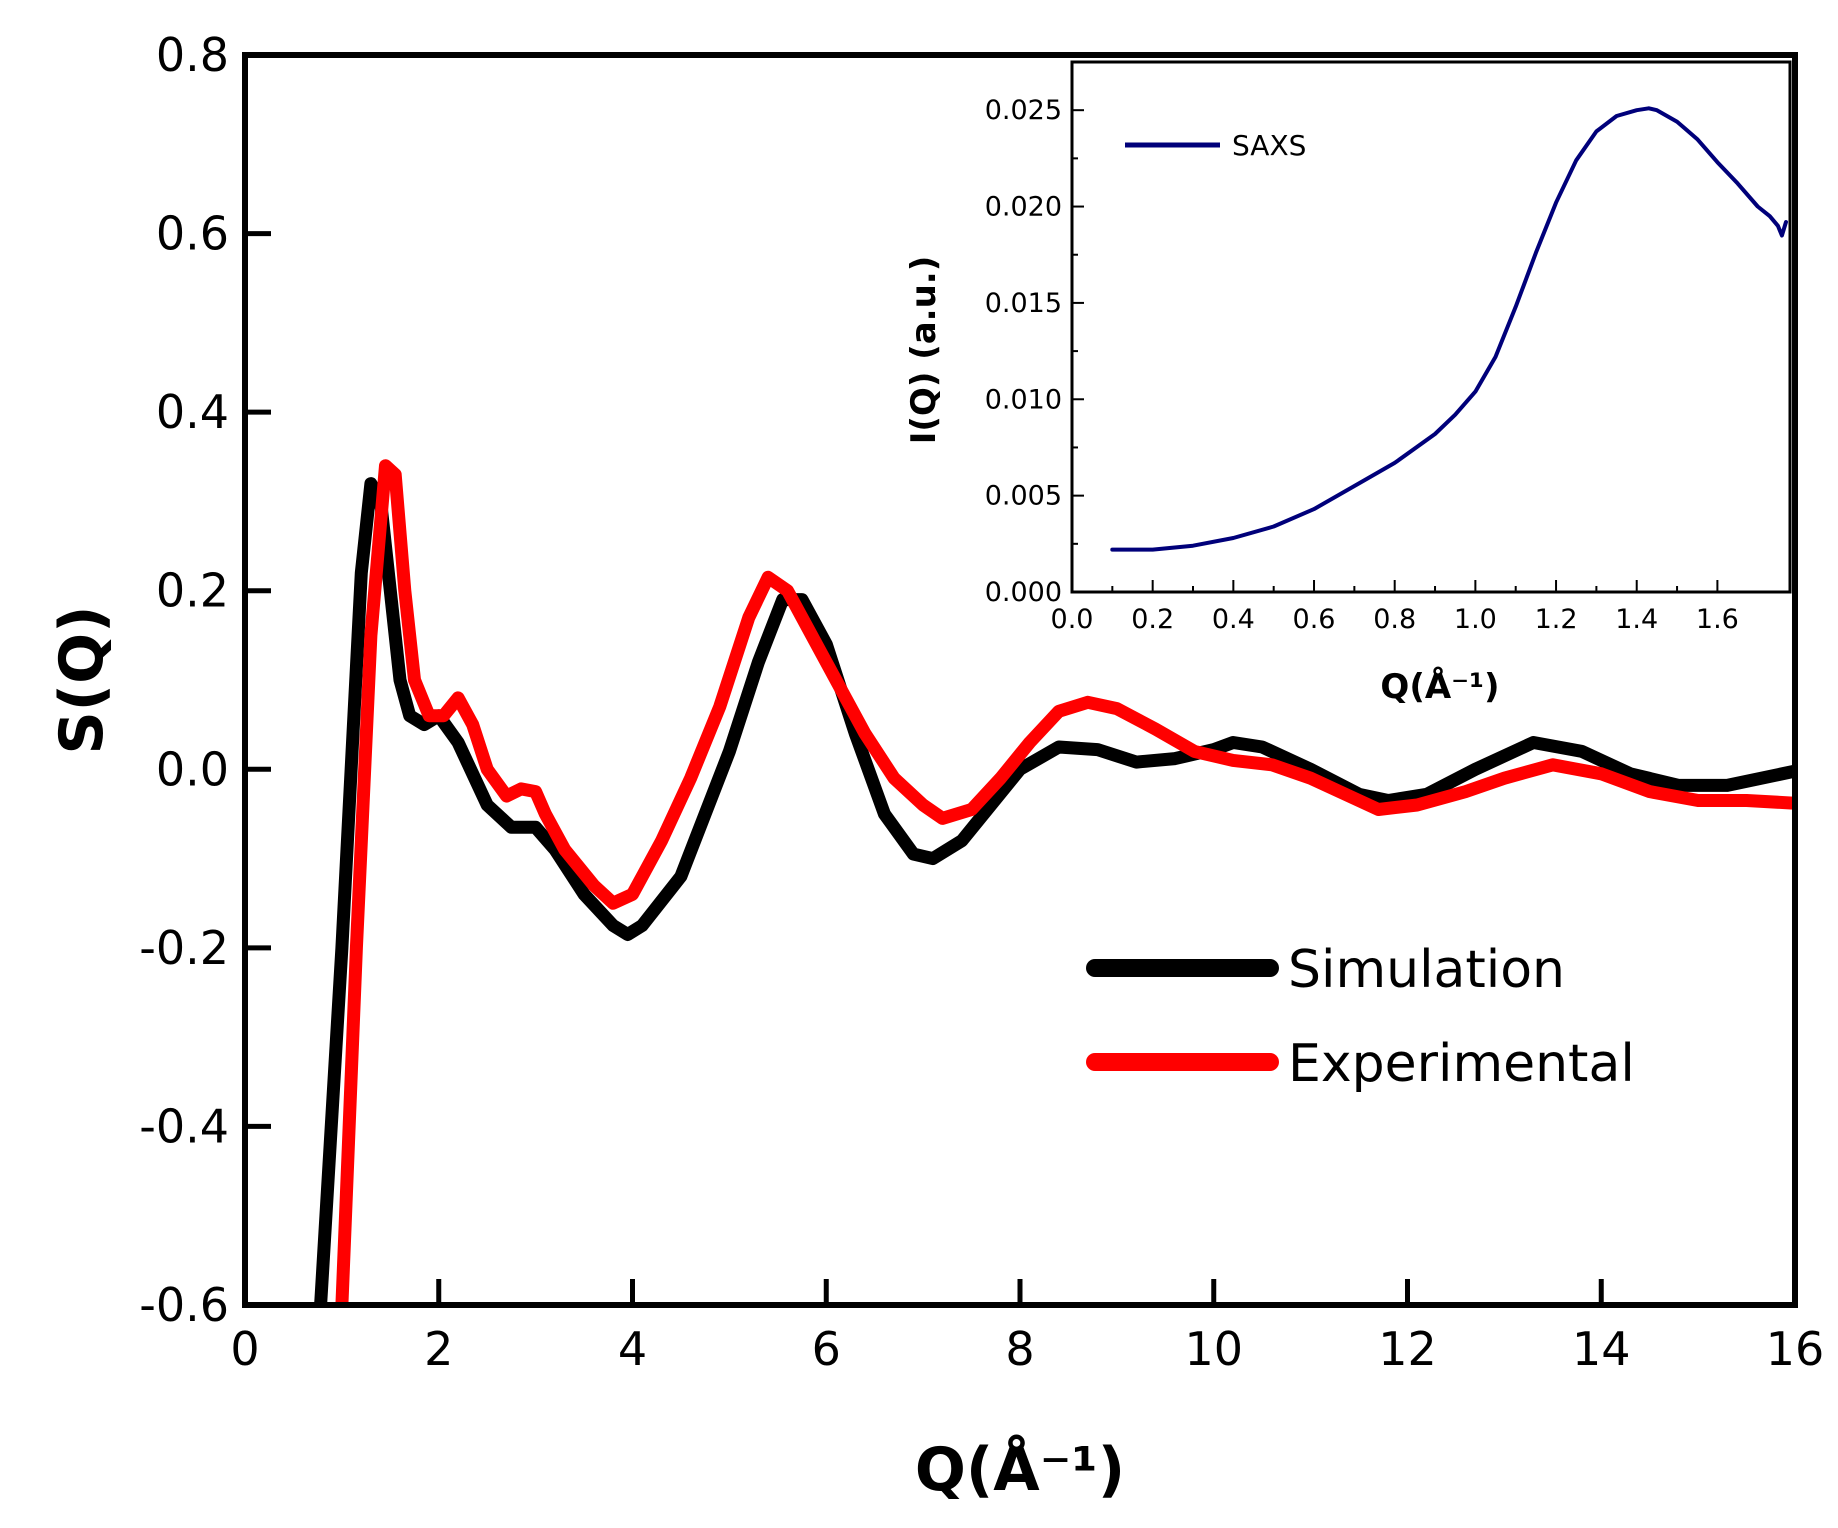 This screenshot has height=1528, width=1838. What do you see at coordinates (924, 350) in the screenshot?
I see `inset-y-axis-title: I(Q) (a.u.)` at bounding box center [924, 350].